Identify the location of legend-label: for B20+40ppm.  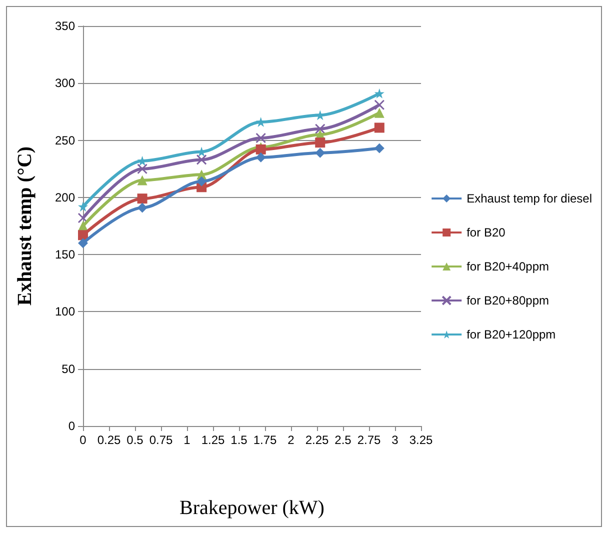
(507, 267).